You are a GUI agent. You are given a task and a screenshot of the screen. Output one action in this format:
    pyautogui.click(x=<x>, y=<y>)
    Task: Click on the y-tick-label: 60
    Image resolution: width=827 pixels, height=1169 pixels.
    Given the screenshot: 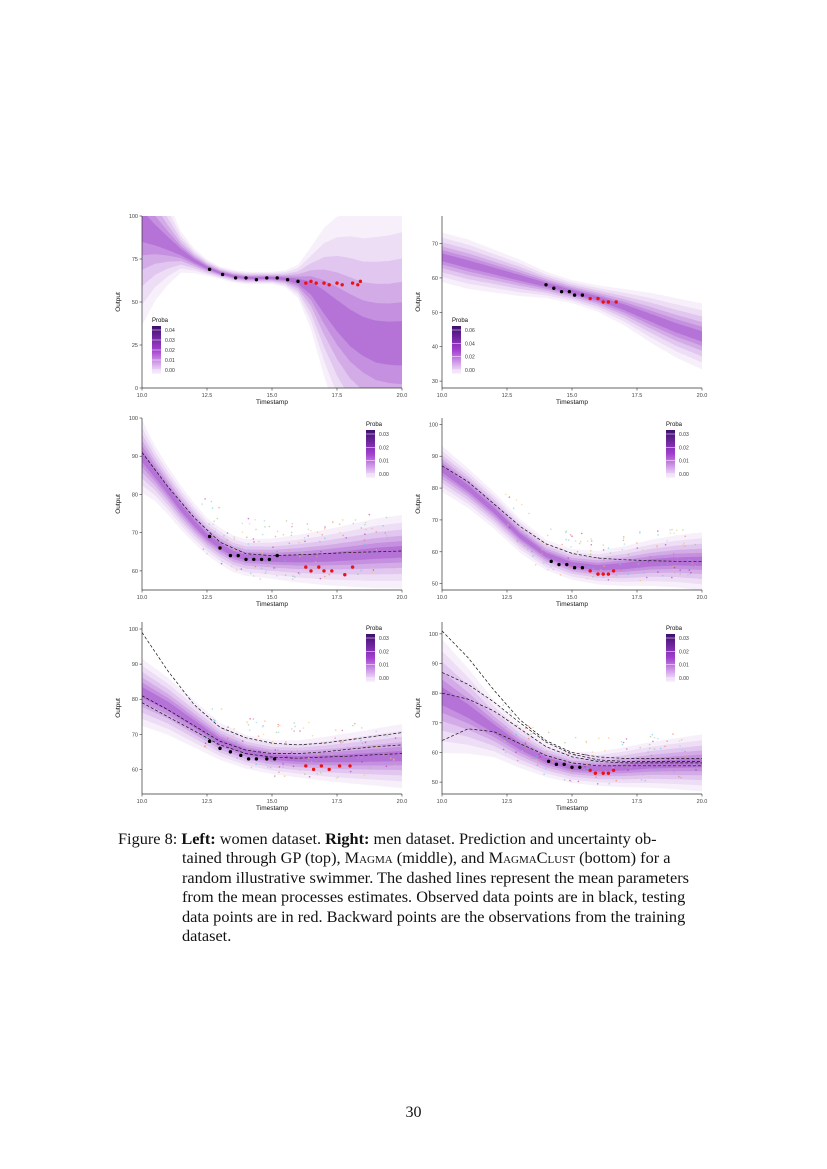 What is the action you would take?
    pyautogui.click(x=135, y=572)
    